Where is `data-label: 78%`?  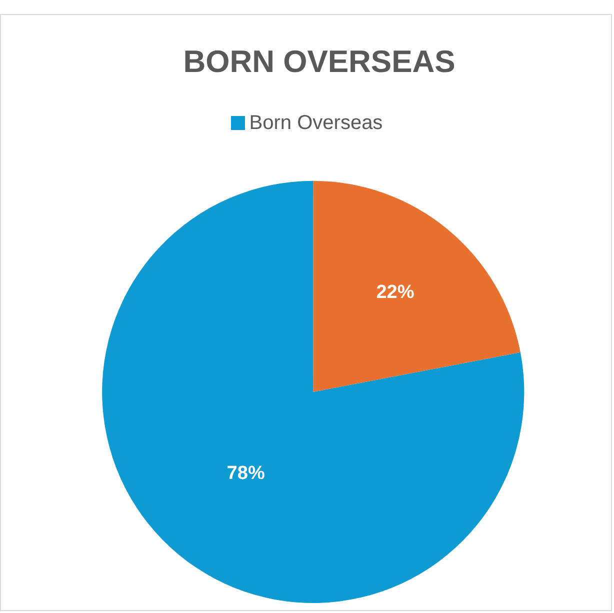
data-label: 78% is located at coordinates (245, 473).